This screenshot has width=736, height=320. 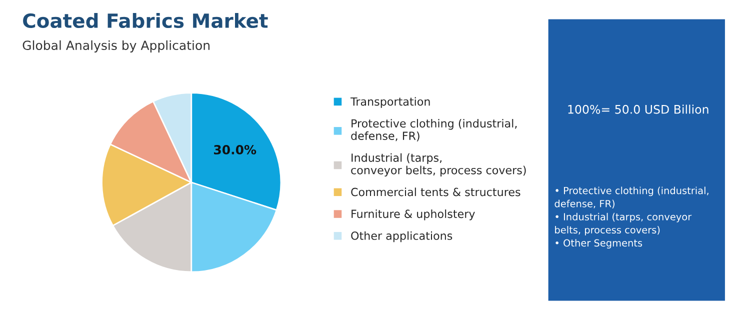 What do you see at coordinates (631, 217) in the screenshot?
I see `text: • Protective clothing (industrial, defense, FR) • Industrial (tarps, conveyor belts, process covers) • Other Segments` at bounding box center [631, 217].